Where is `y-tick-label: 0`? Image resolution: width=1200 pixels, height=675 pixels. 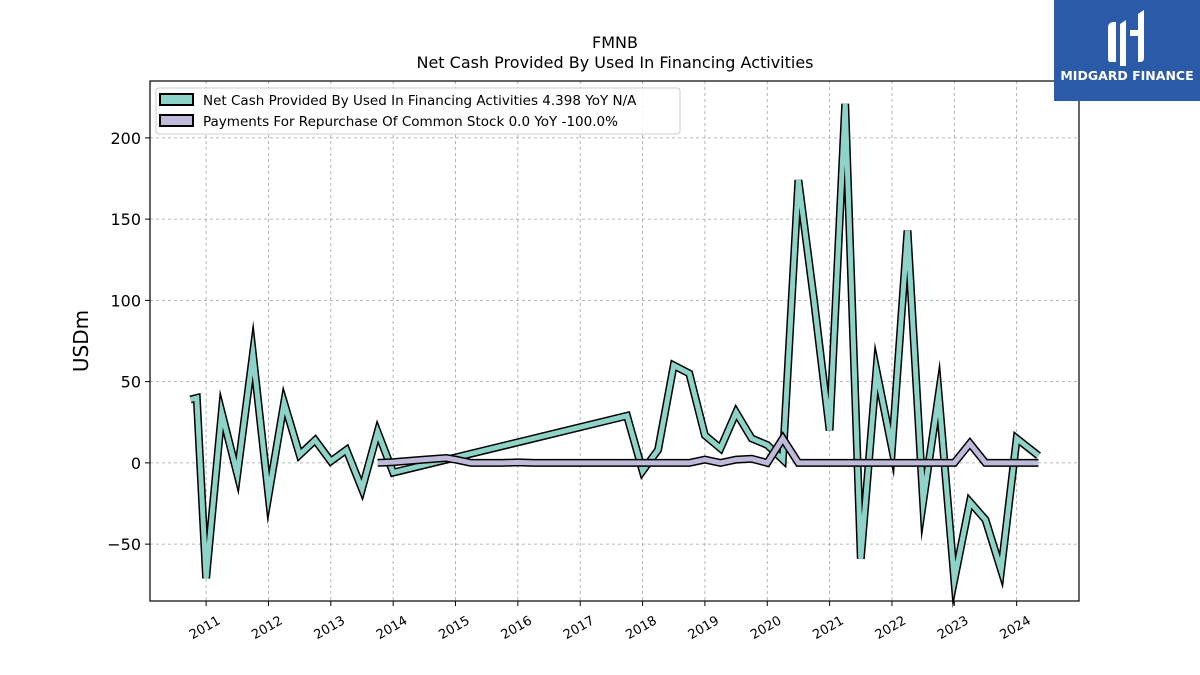
y-tick-label: 0 is located at coordinates (136, 463).